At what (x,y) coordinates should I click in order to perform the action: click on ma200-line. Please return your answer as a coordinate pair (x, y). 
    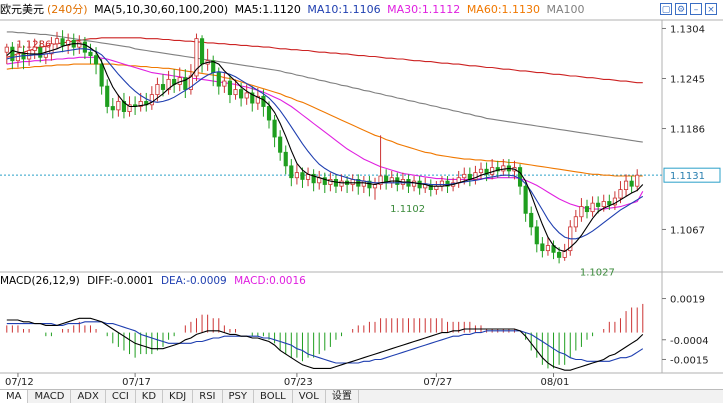
    Looking at the image, I should click on (324, 60).